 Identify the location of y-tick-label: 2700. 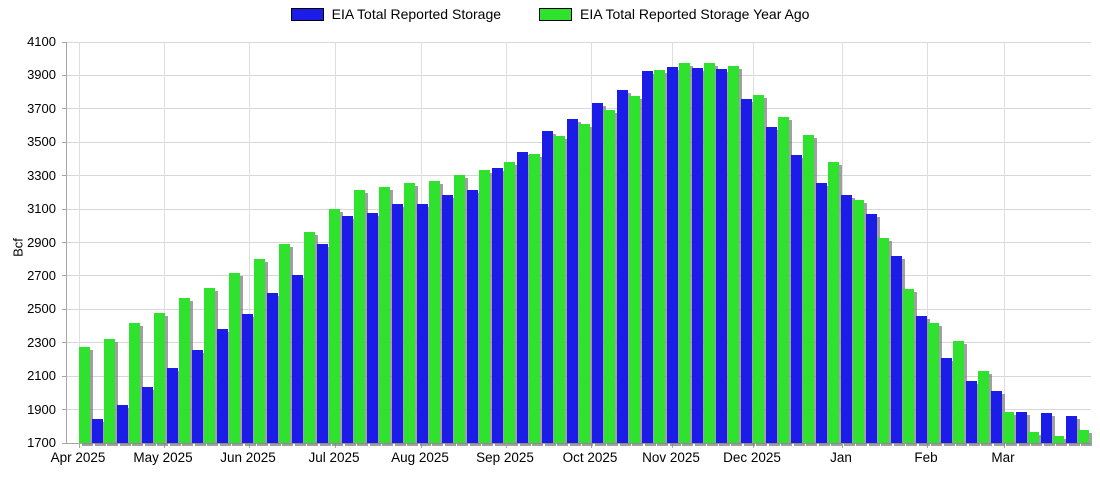
(41, 275).